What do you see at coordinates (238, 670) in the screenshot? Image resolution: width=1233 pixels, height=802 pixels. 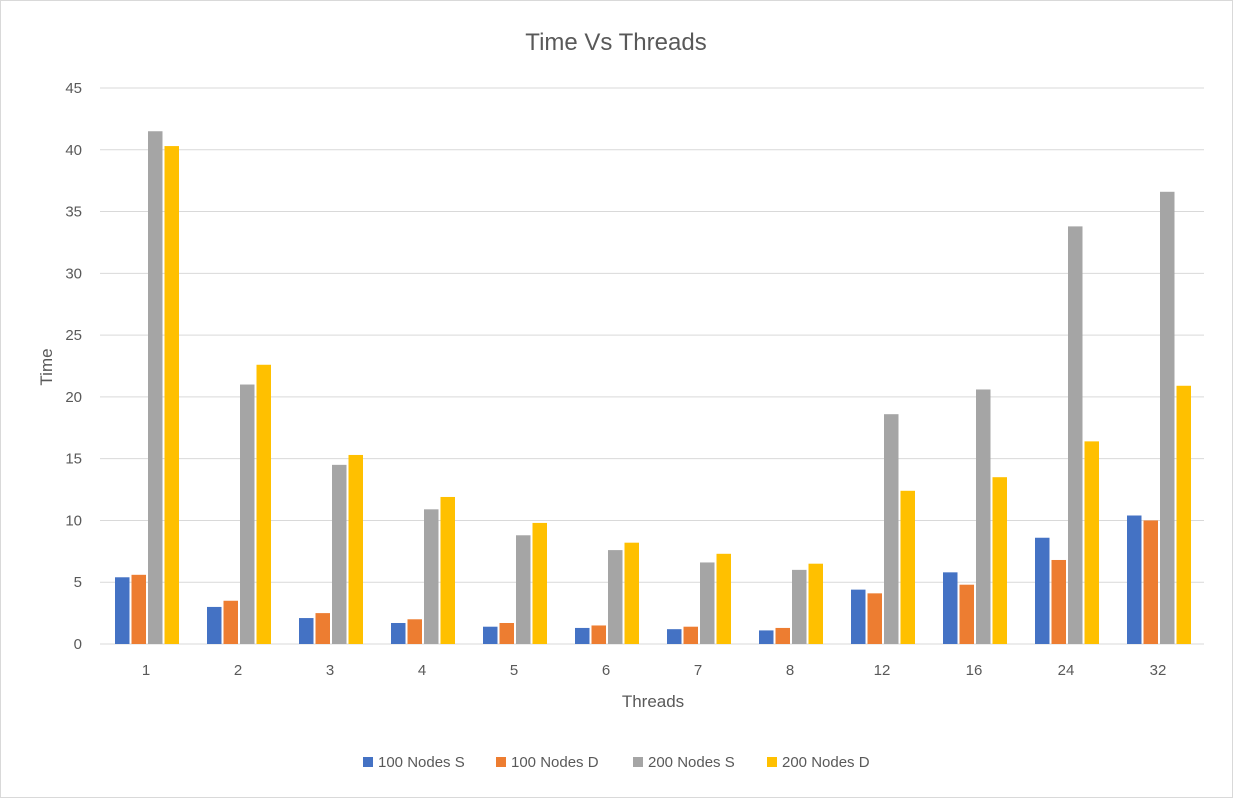 I see `x-tick-label: 2` at bounding box center [238, 670].